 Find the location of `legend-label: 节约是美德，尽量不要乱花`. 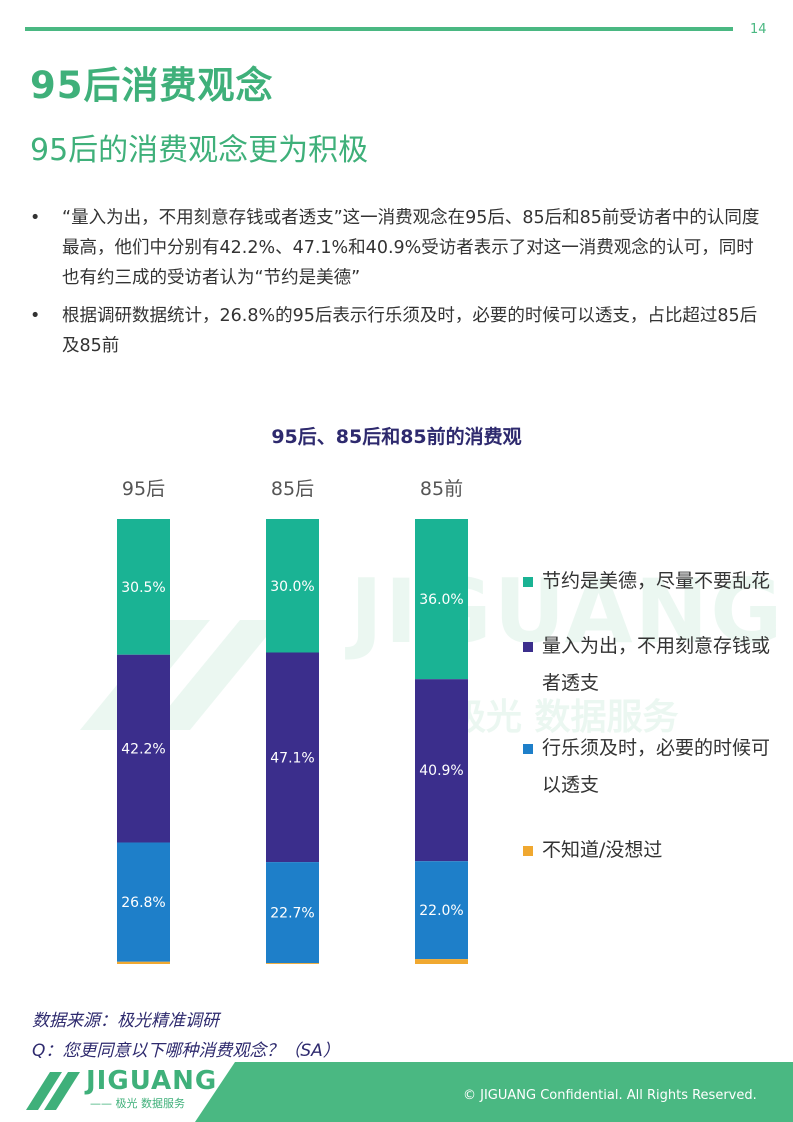

legend-label: 节约是美德，尽量不要乱花 is located at coordinates (656, 581).